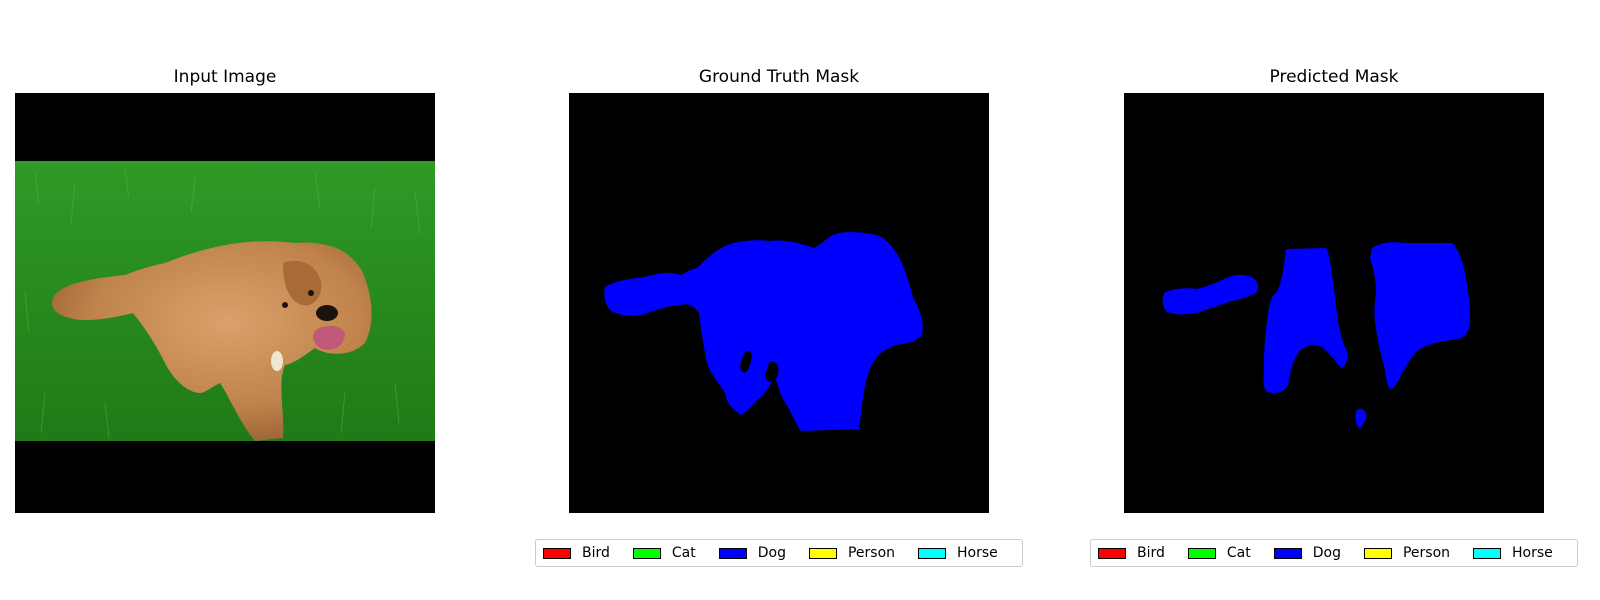 This screenshot has width=1600, height=600. Describe the element at coordinates (763, 331) in the screenshot. I see `ground-truth-dog-region` at that location.